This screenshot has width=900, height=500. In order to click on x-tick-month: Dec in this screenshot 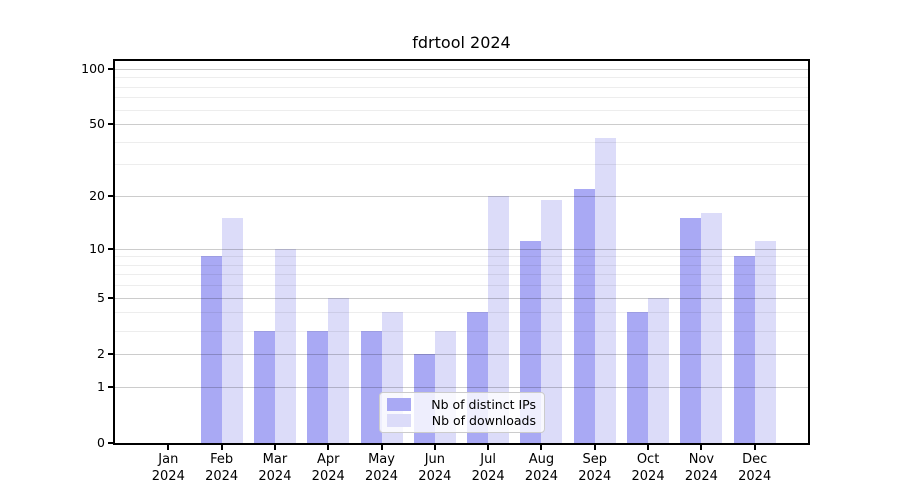, I will do `click(755, 459)`.